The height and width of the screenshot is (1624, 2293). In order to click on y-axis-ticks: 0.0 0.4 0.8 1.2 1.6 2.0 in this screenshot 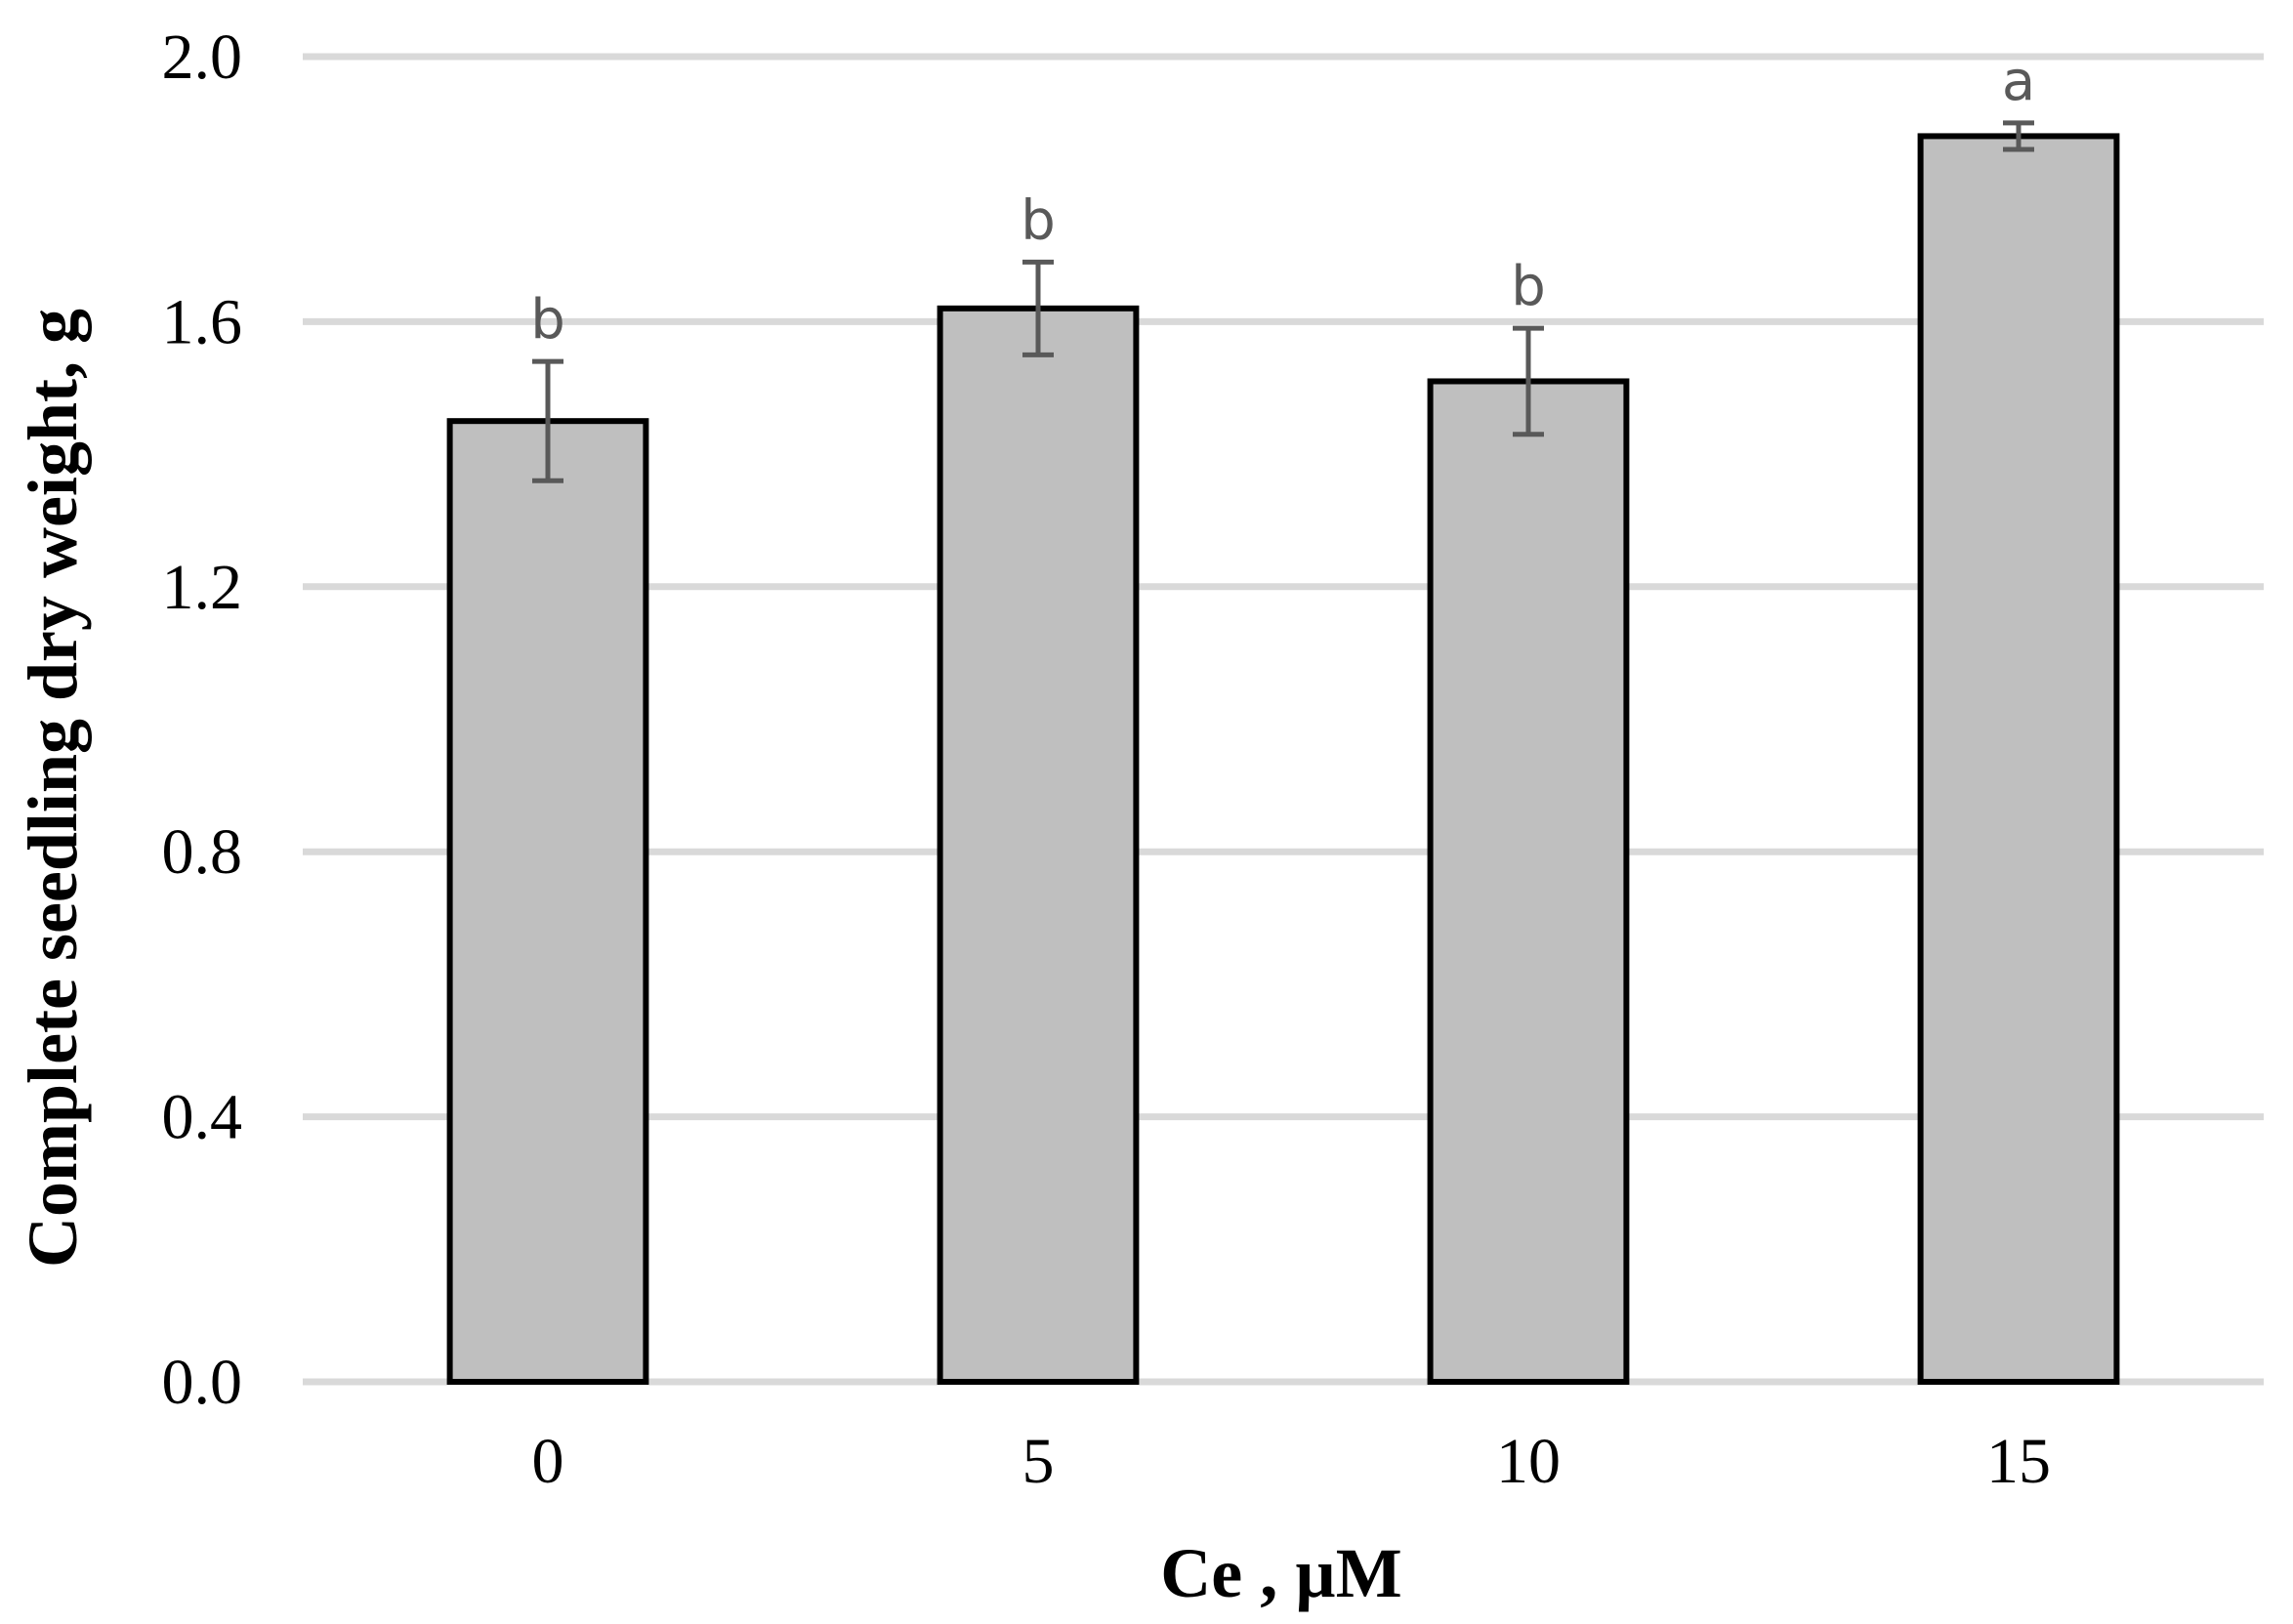, I will do `click(203, 720)`.